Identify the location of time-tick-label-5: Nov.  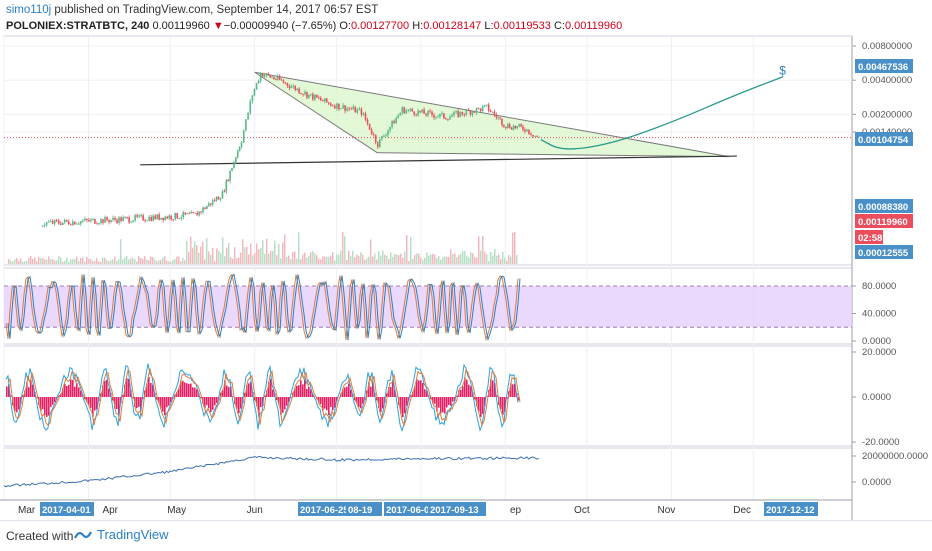
(667, 510).